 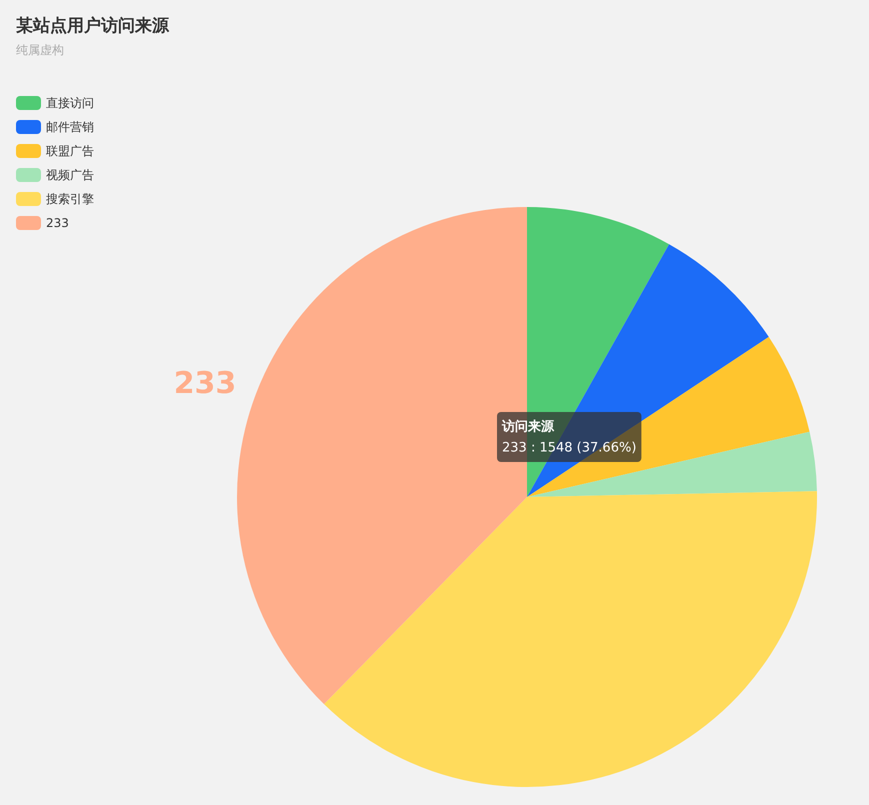 What do you see at coordinates (70, 199) in the screenshot?
I see `legend-label: 搜索引擎` at bounding box center [70, 199].